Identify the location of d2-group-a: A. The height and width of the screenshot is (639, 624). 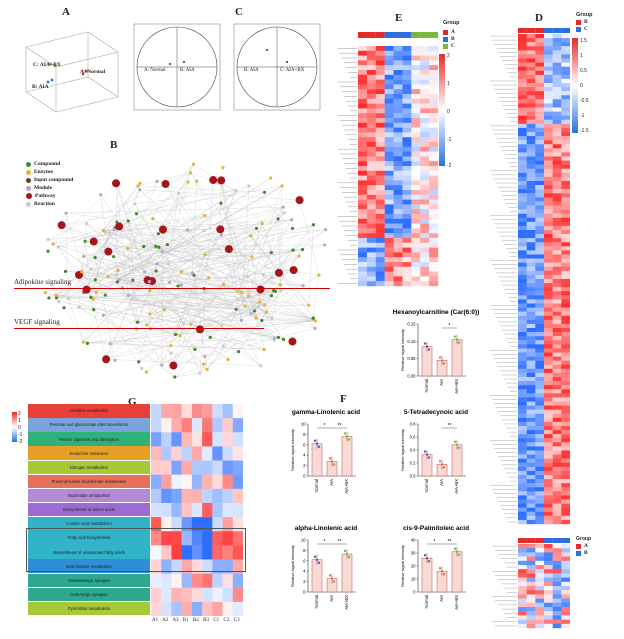
(582, 546).